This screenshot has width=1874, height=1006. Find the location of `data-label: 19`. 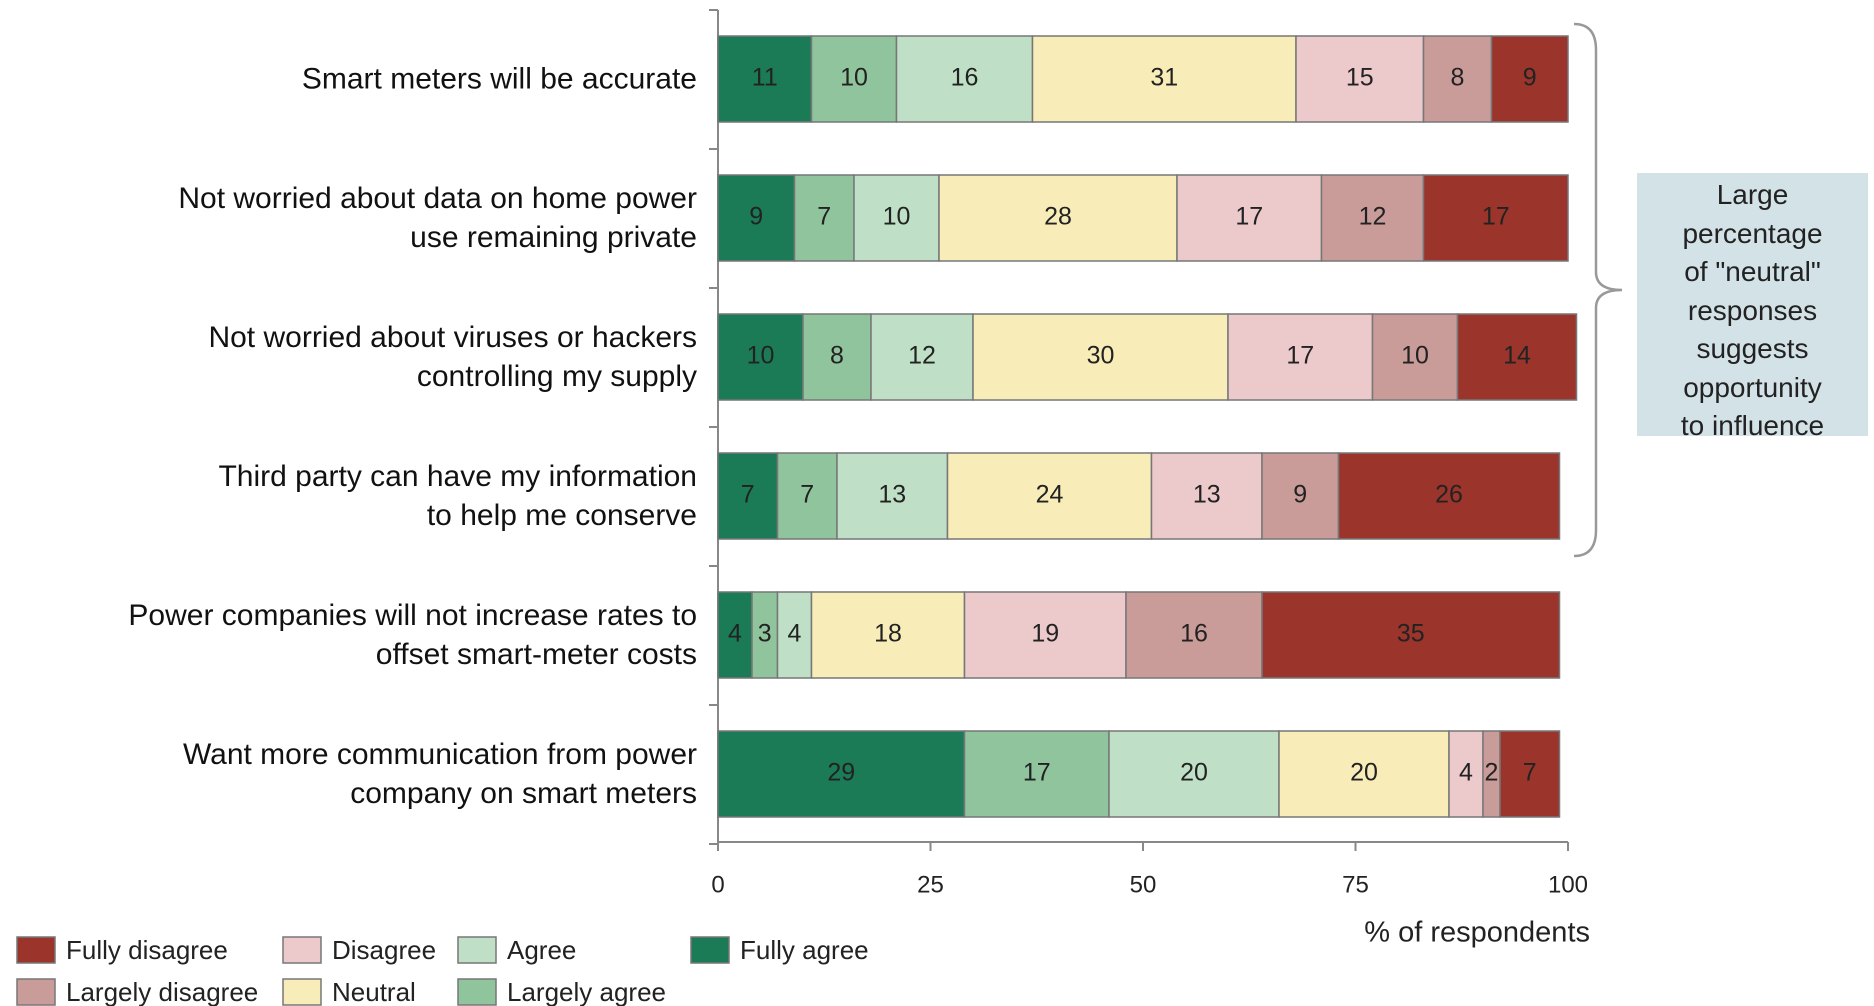

data-label: 19 is located at coordinates (1045, 634).